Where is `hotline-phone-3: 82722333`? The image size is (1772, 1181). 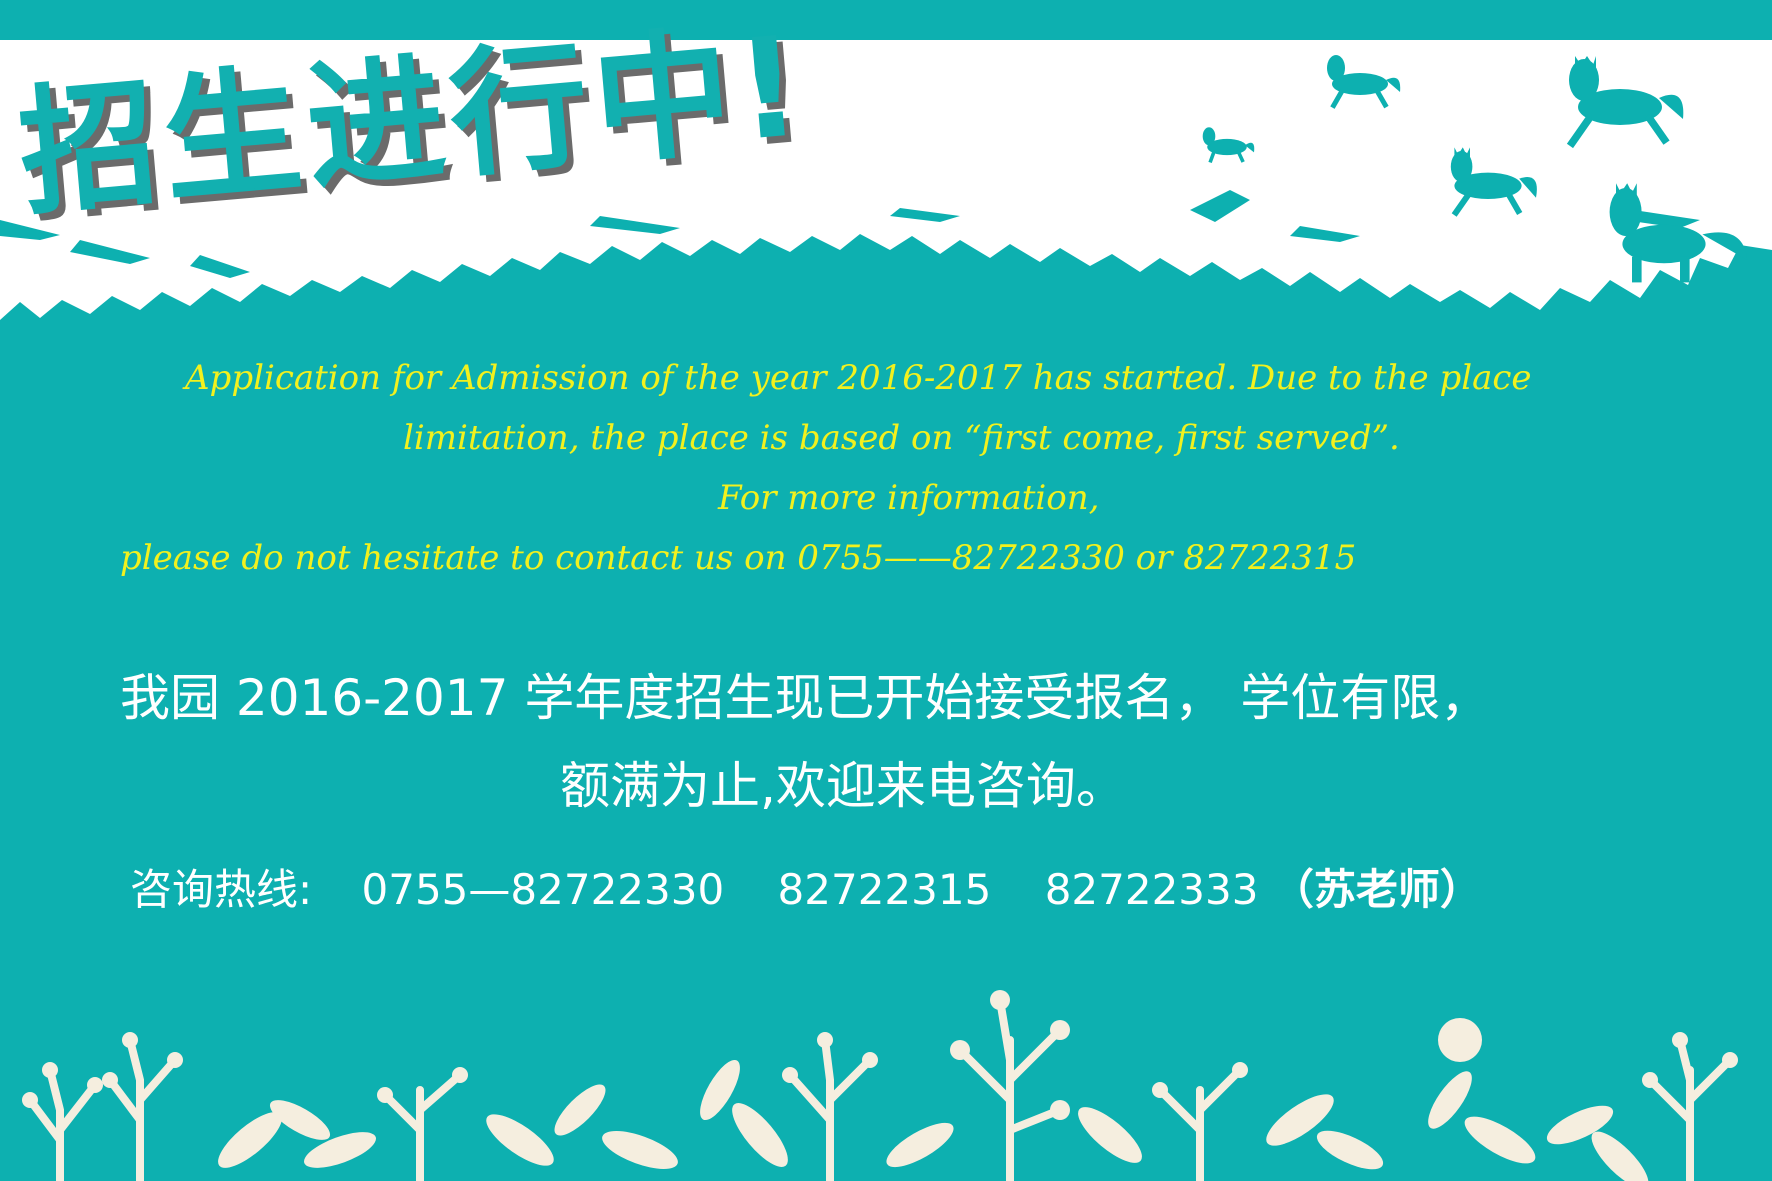 hotline-phone-3: 82722333 is located at coordinates (1151, 889).